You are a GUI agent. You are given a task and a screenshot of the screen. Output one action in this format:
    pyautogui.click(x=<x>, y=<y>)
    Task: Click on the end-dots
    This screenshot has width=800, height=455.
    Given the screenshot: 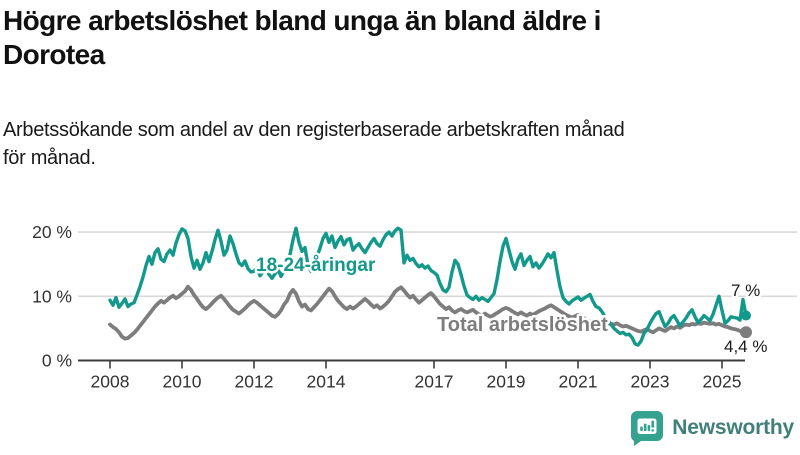 What is the action you would take?
    pyautogui.click(x=746, y=324)
    